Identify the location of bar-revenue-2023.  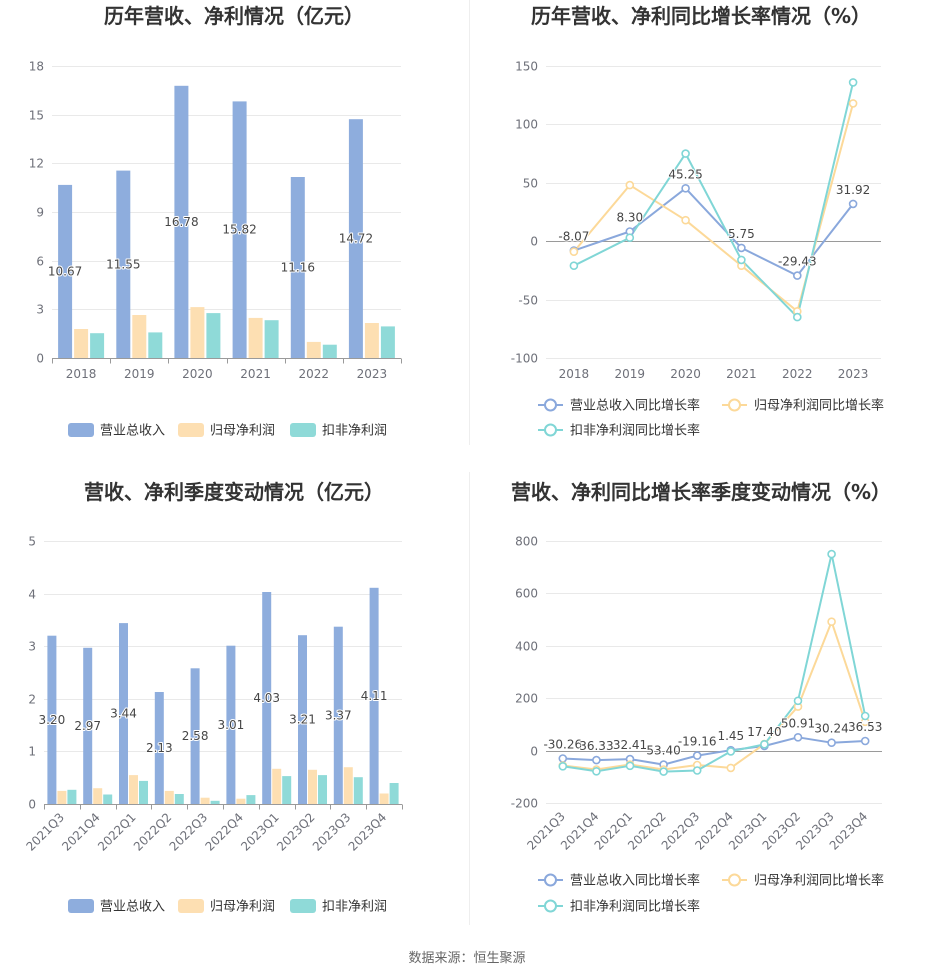
(355, 238).